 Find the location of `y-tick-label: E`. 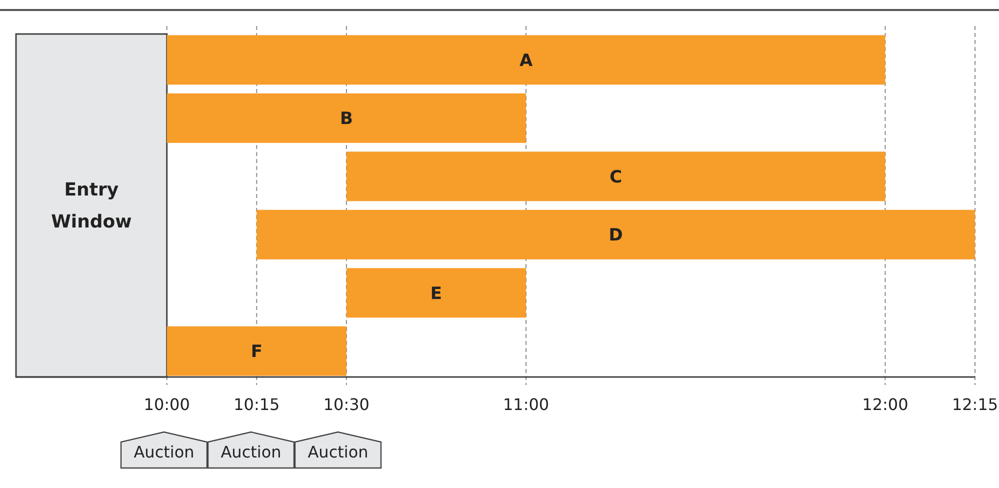

y-tick-label: E is located at coordinates (436, 294).